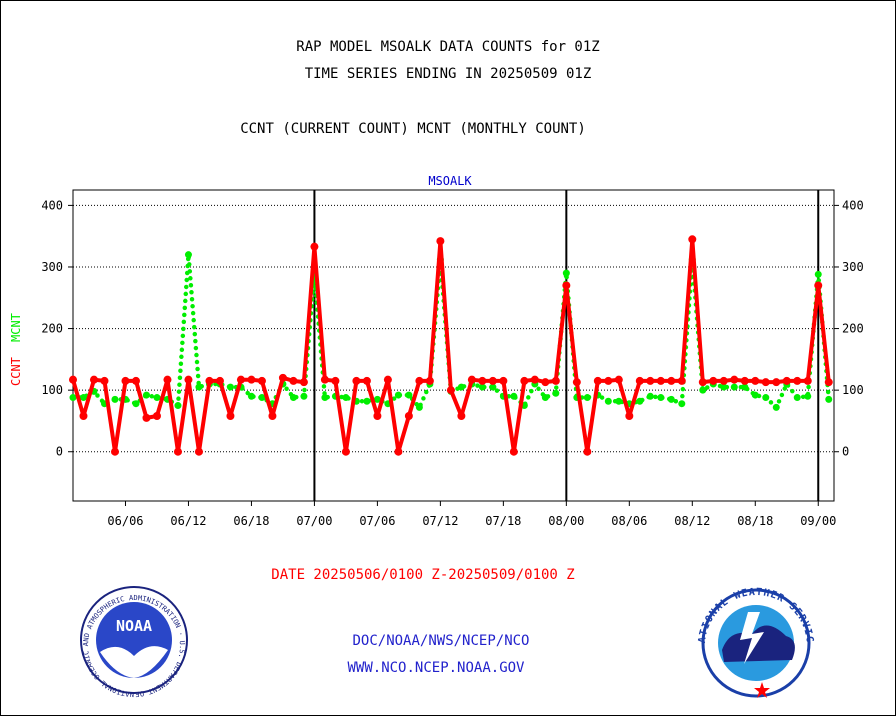 The image size is (896, 716). Describe the element at coordinates (755, 521) in the screenshot. I see `x-tick-label: 08/18` at that location.